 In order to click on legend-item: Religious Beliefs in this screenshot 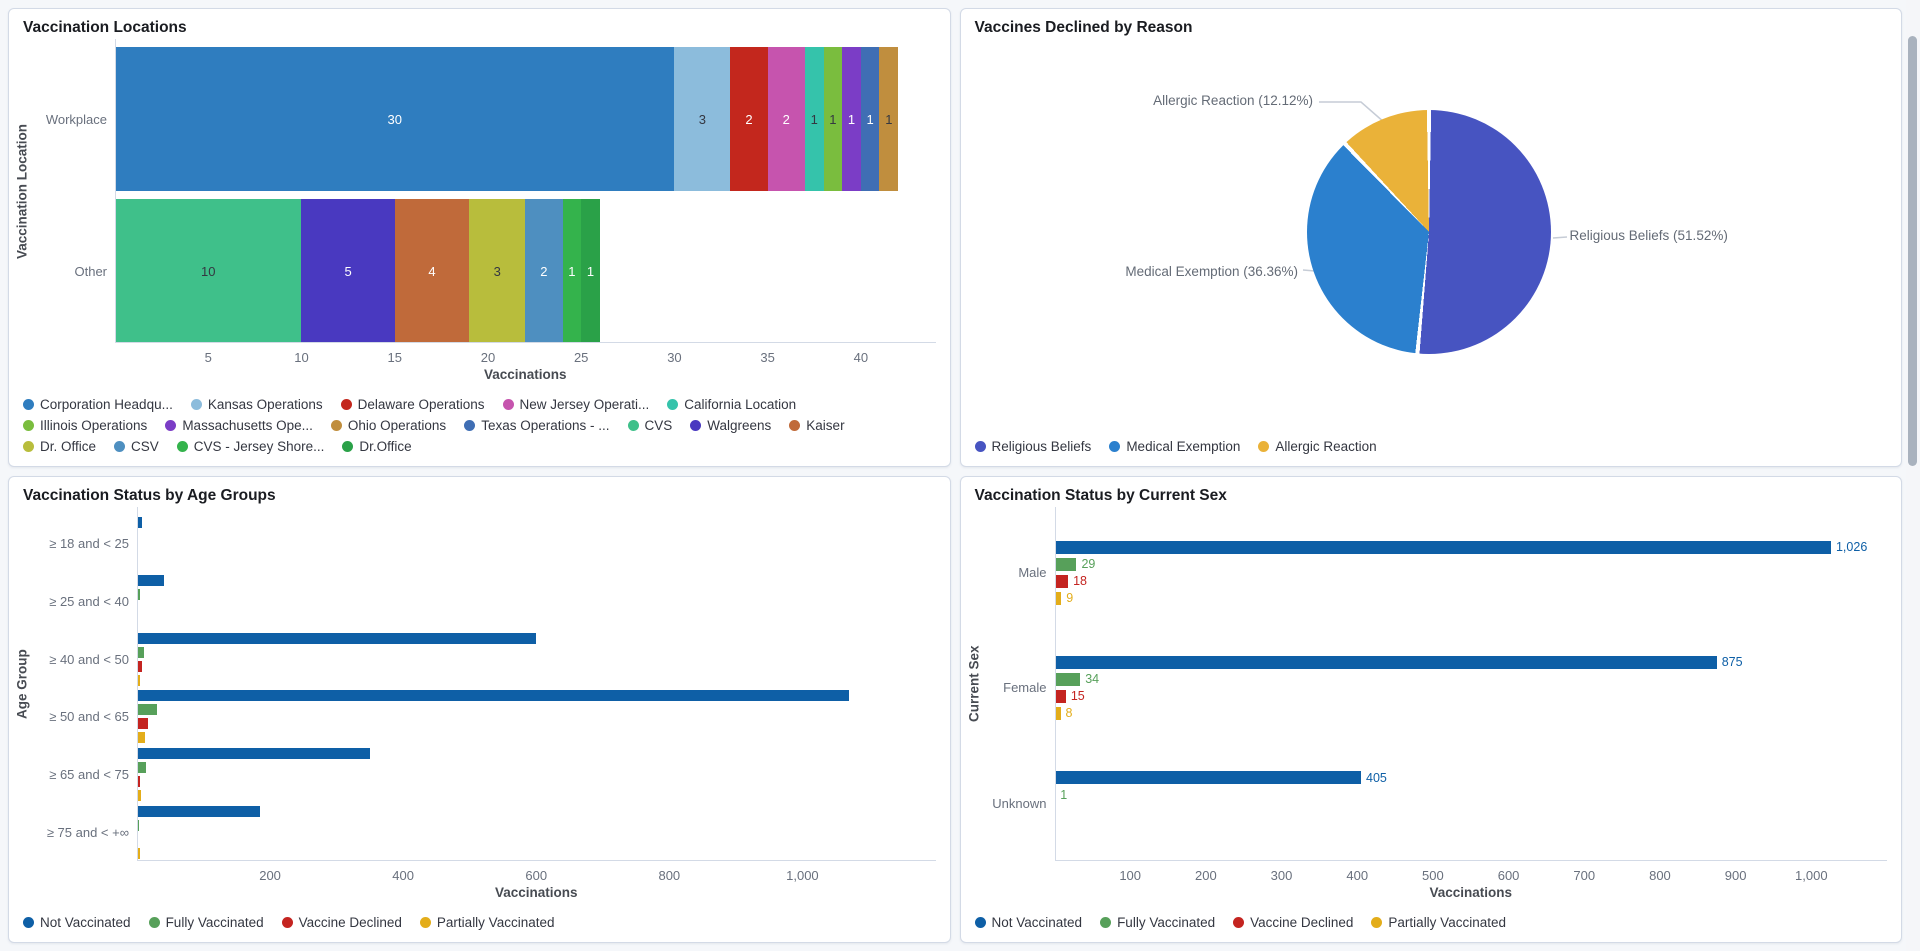, I will do `click(1032, 446)`.